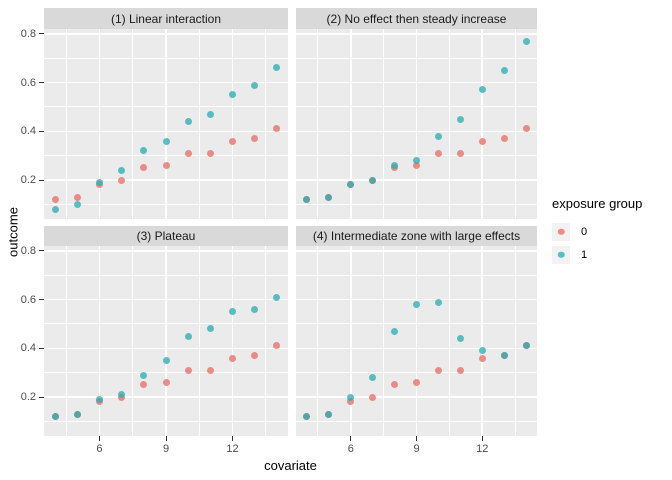 Image resolution: width=672 pixels, height=480 pixels. I want to click on legend-item: 0, so click(597, 231).